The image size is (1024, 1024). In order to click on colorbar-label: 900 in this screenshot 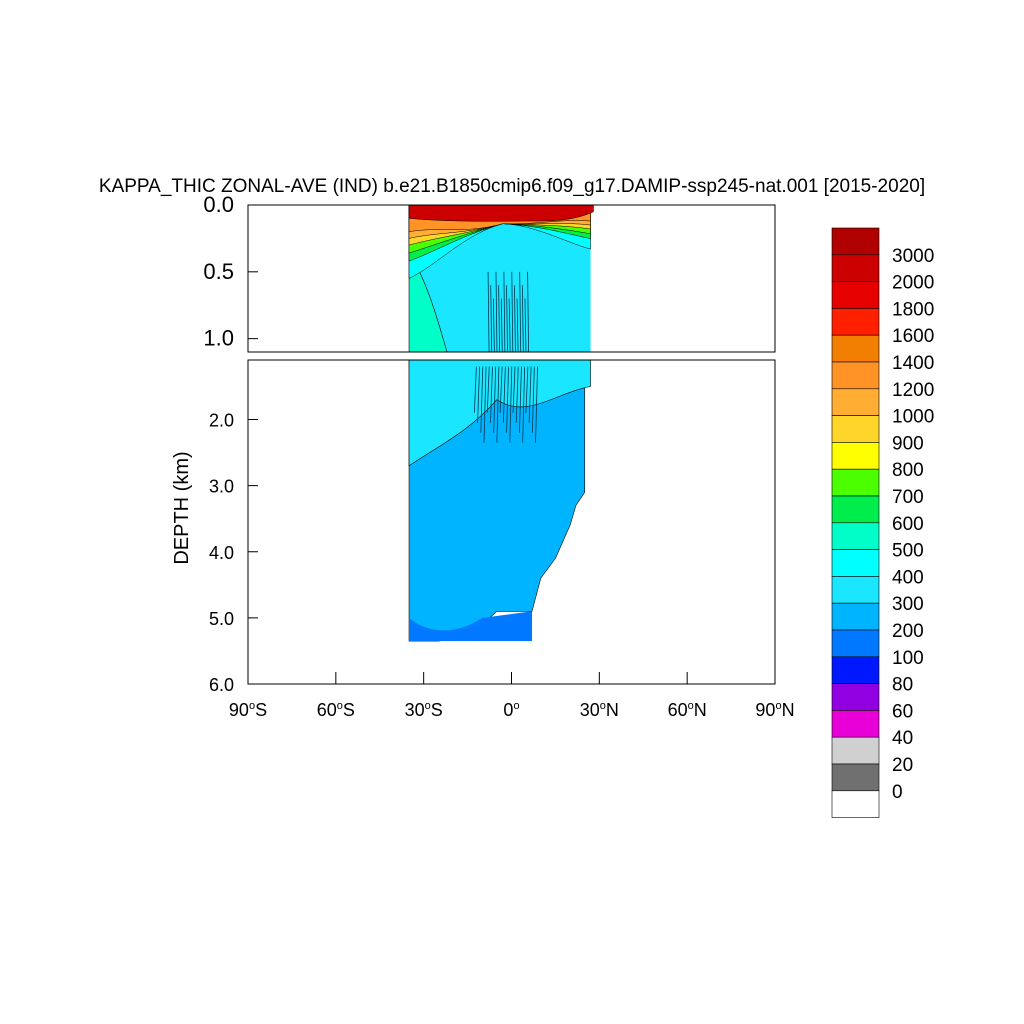, I will do `click(908, 443)`.